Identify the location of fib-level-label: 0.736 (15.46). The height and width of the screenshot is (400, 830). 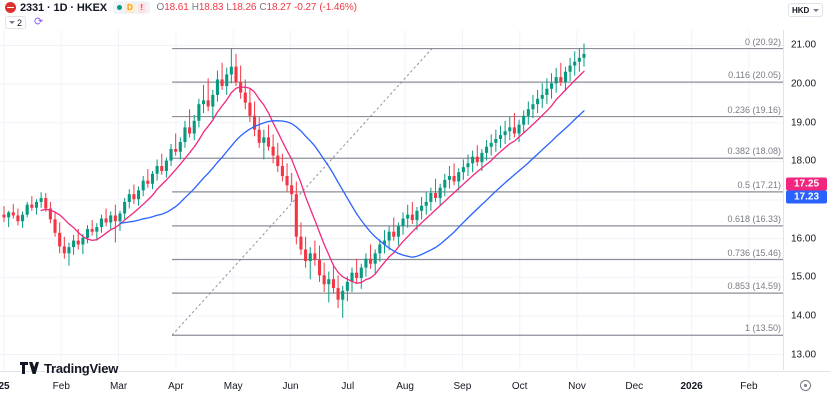
(754, 252).